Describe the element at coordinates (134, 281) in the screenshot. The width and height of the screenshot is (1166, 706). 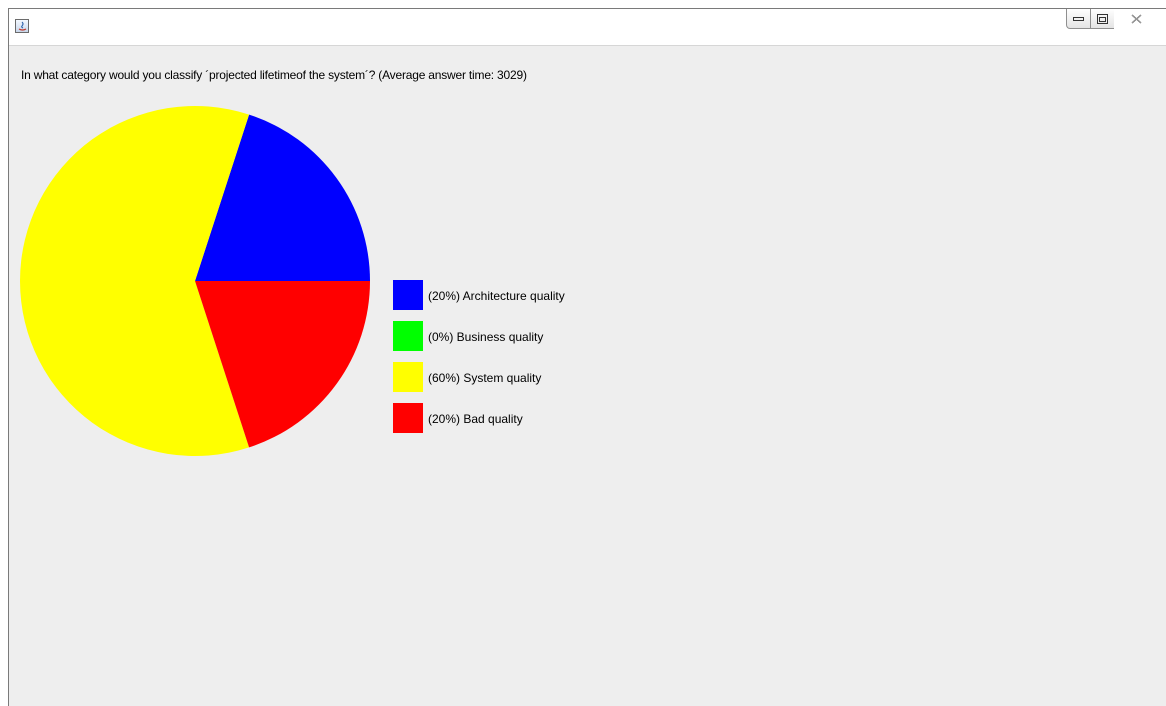
I see `pie-slice-system-quality` at that location.